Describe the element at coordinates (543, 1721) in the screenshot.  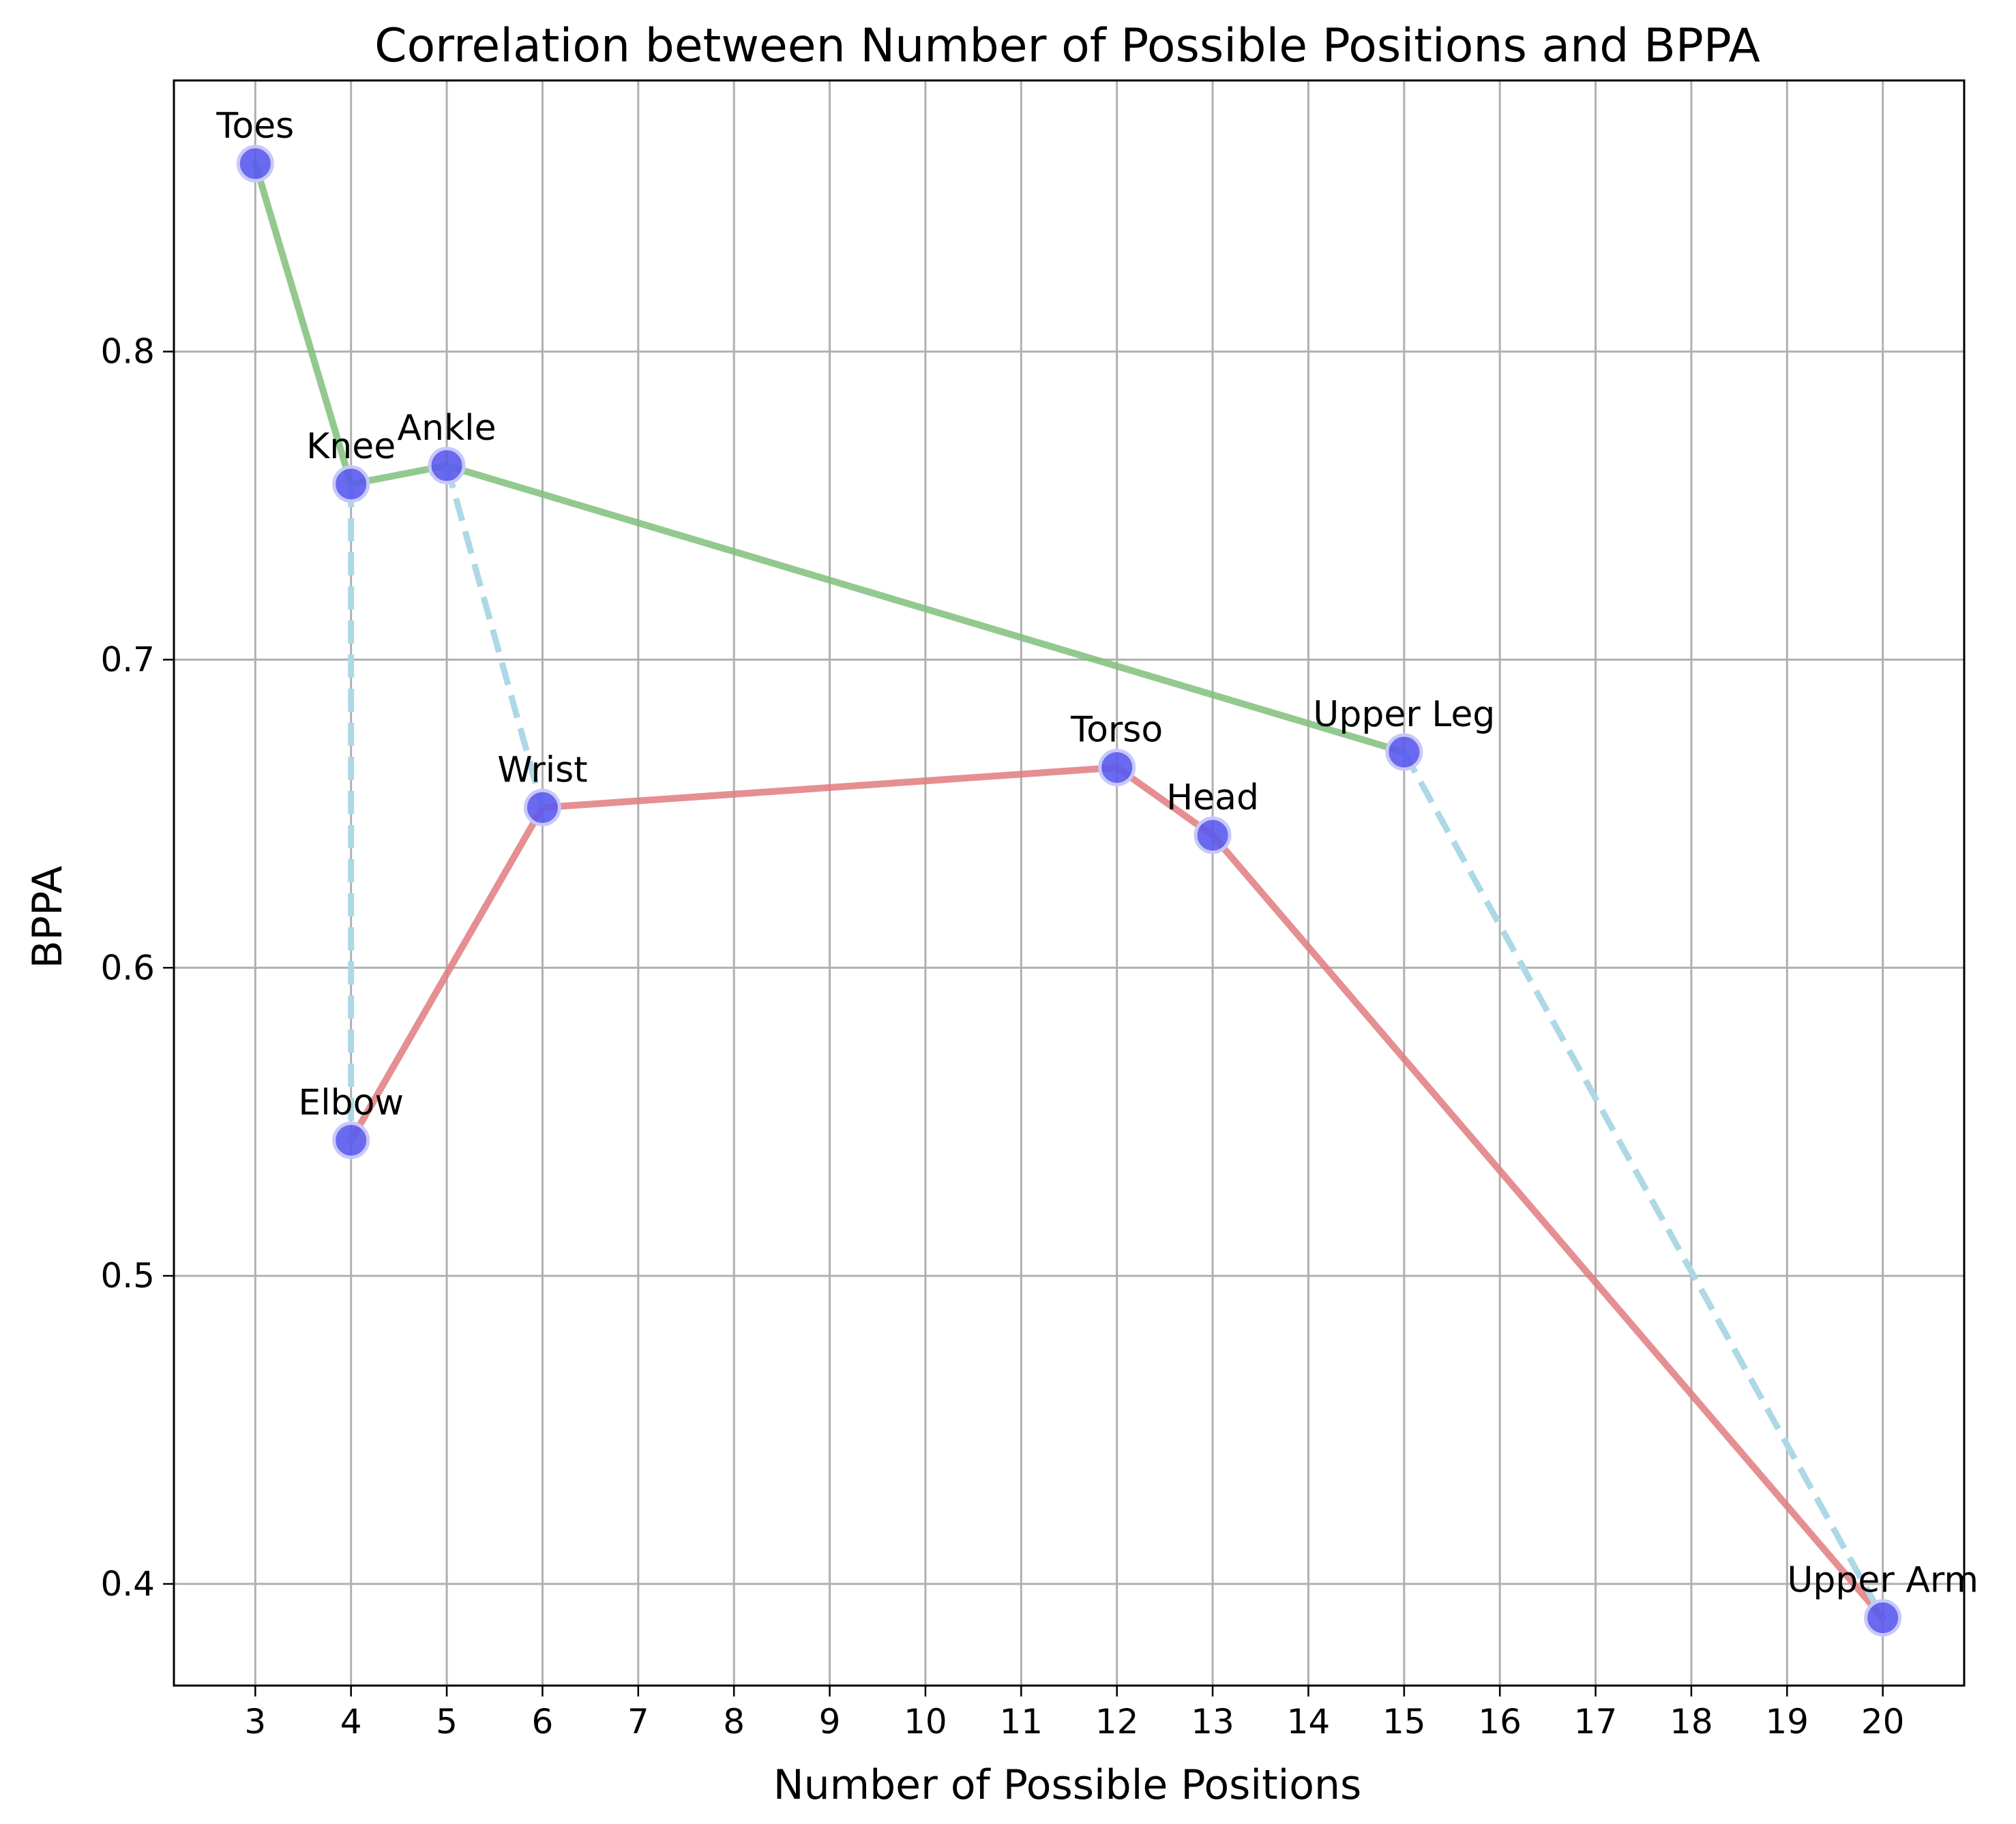
I see `x-tick-label: 6` at that location.